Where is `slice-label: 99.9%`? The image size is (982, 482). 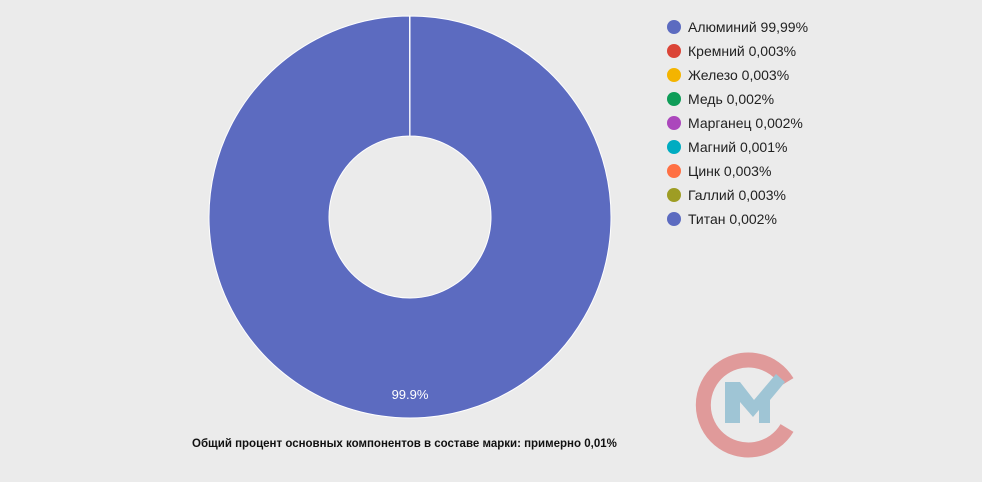 slice-label: 99.9% is located at coordinates (410, 394).